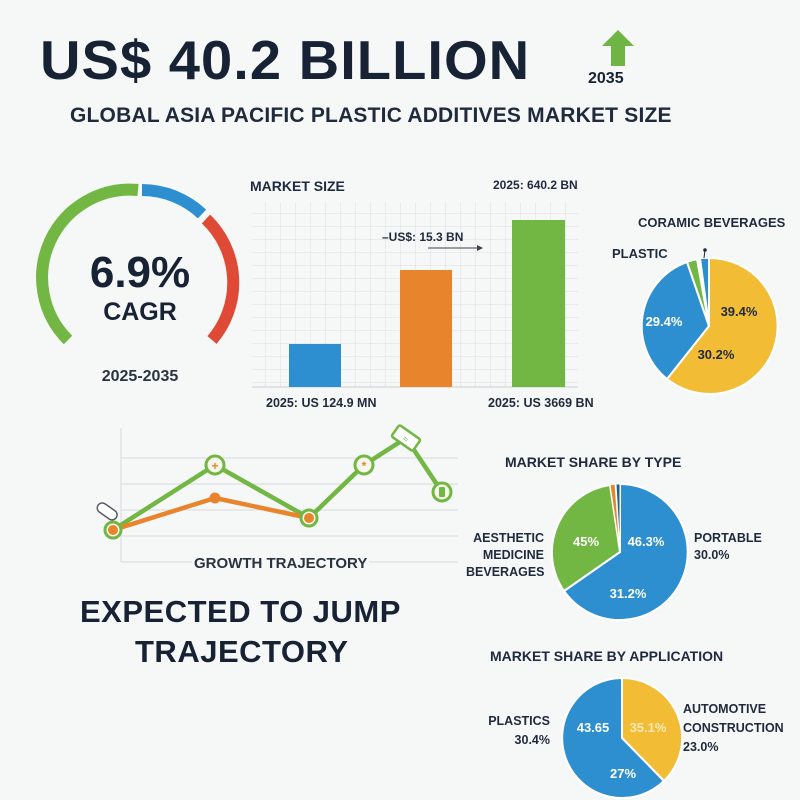 The width and height of the screenshot is (800, 800). Describe the element at coordinates (297, 186) in the screenshot. I see `market-size-title: MARKET SIZE` at that location.